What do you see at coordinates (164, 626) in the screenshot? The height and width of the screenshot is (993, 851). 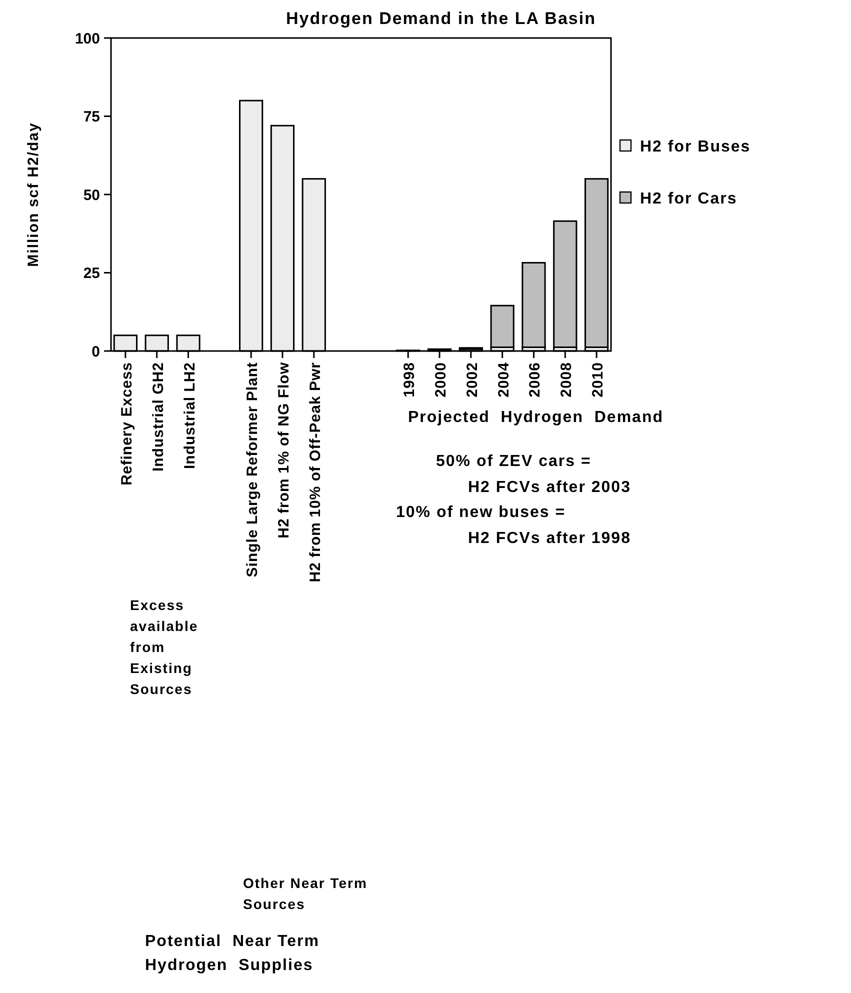 I see `text: available` at bounding box center [164, 626].